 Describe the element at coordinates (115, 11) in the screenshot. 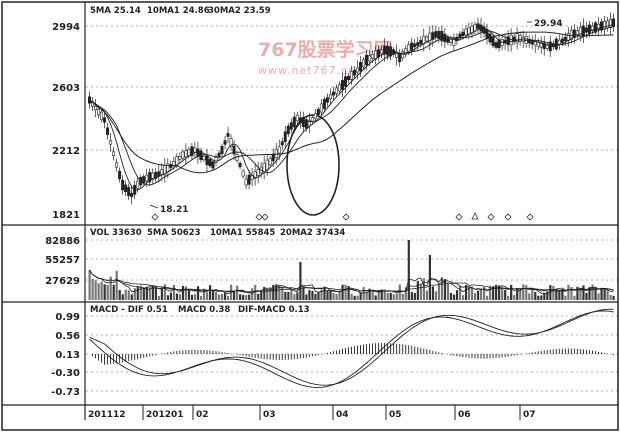

I see `price-legend-5ma: 5MA 25.14` at that location.